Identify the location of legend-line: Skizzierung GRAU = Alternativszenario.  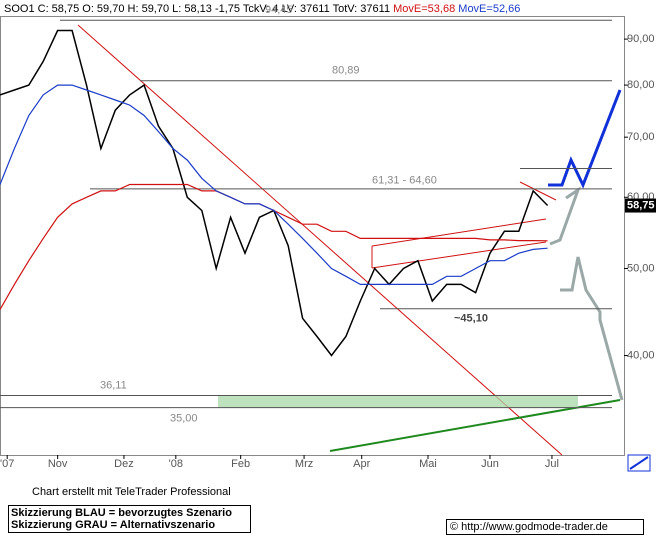
(113, 525).